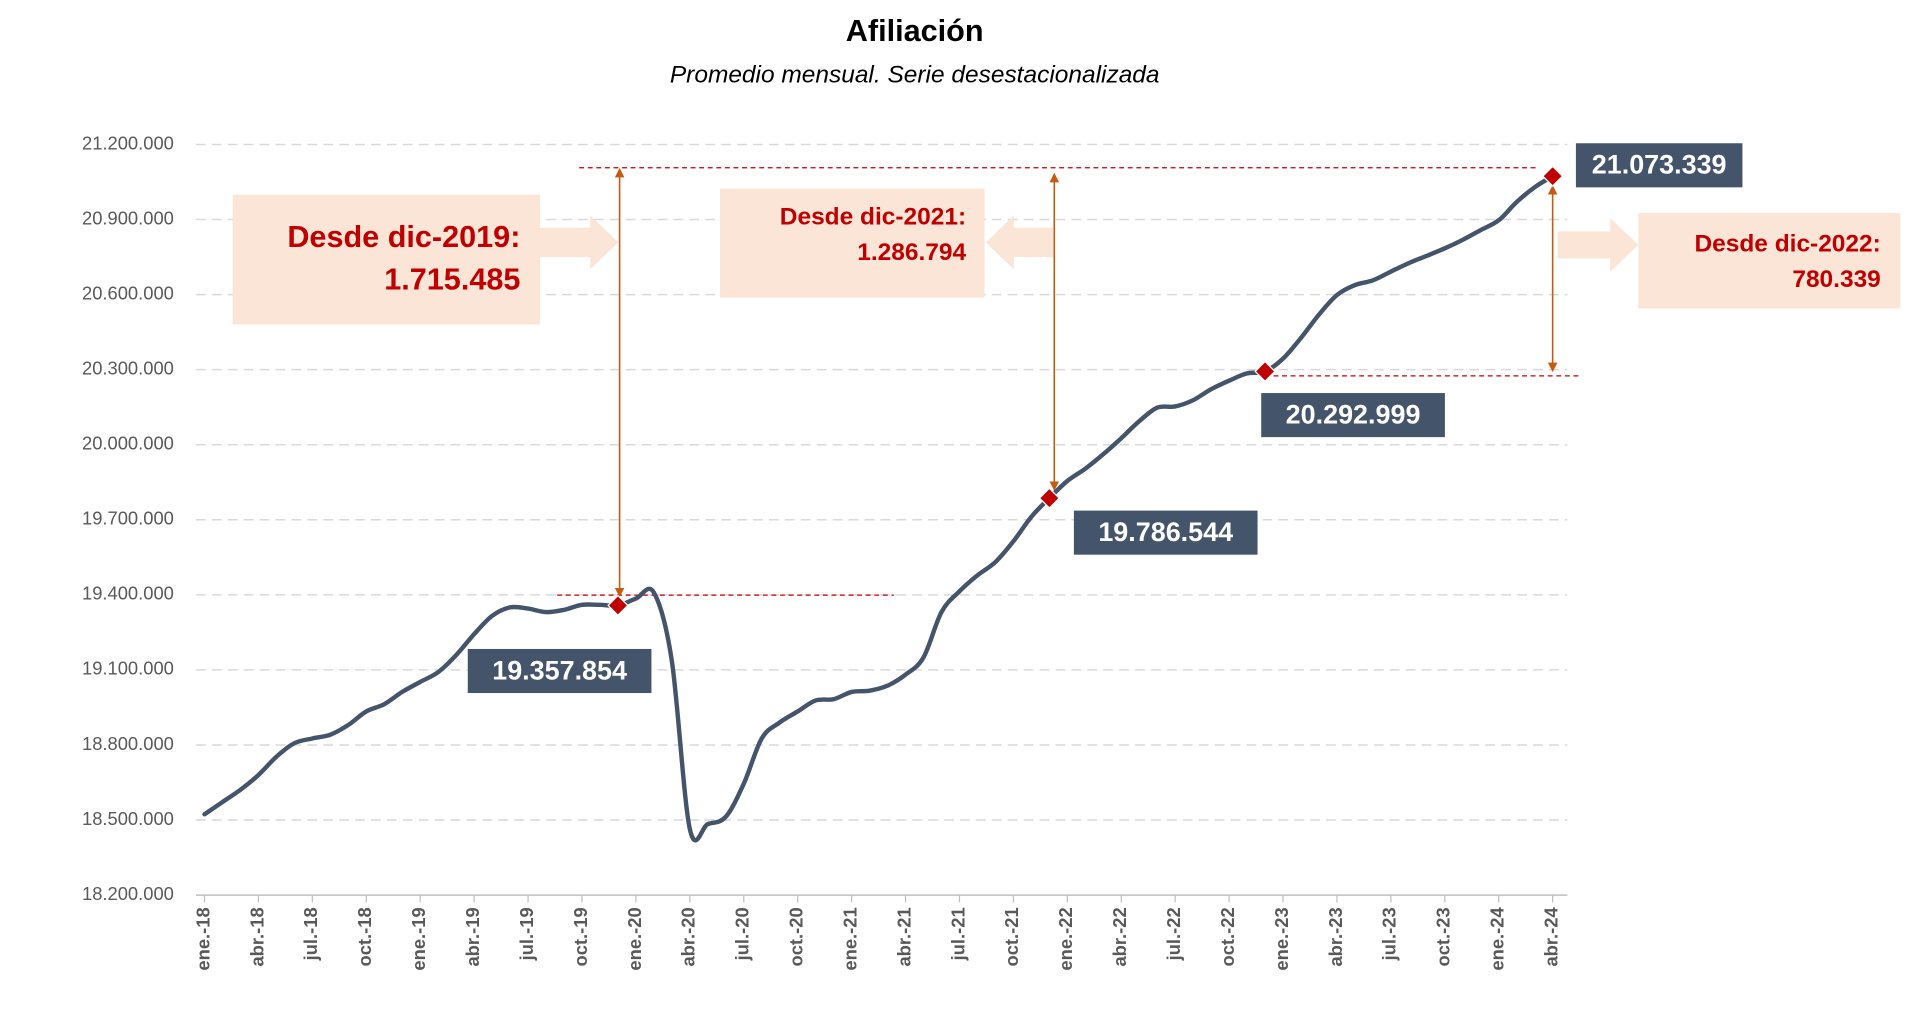 This screenshot has height=1013, width=1920. I want to click on callout-title: Desde dic-2019:, so click(403, 237).